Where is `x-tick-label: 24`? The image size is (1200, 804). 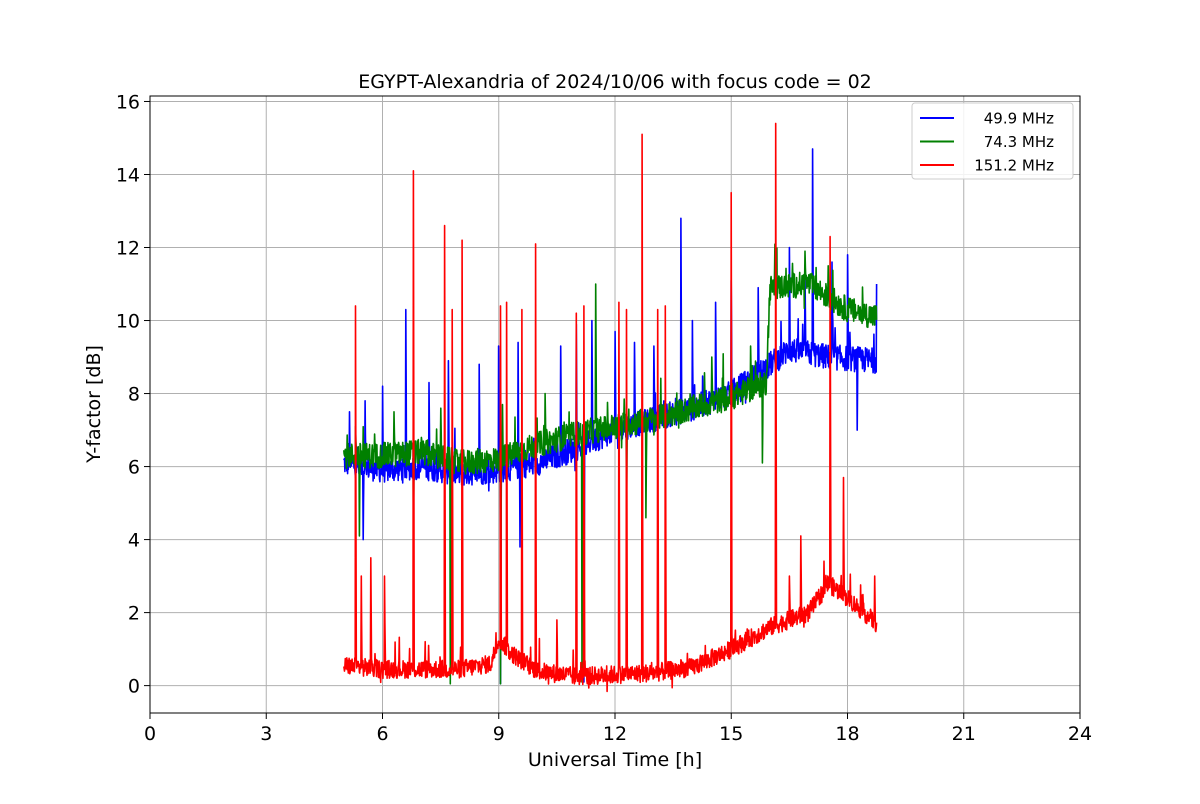
x-tick-label: 24 is located at coordinates (1080, 734).